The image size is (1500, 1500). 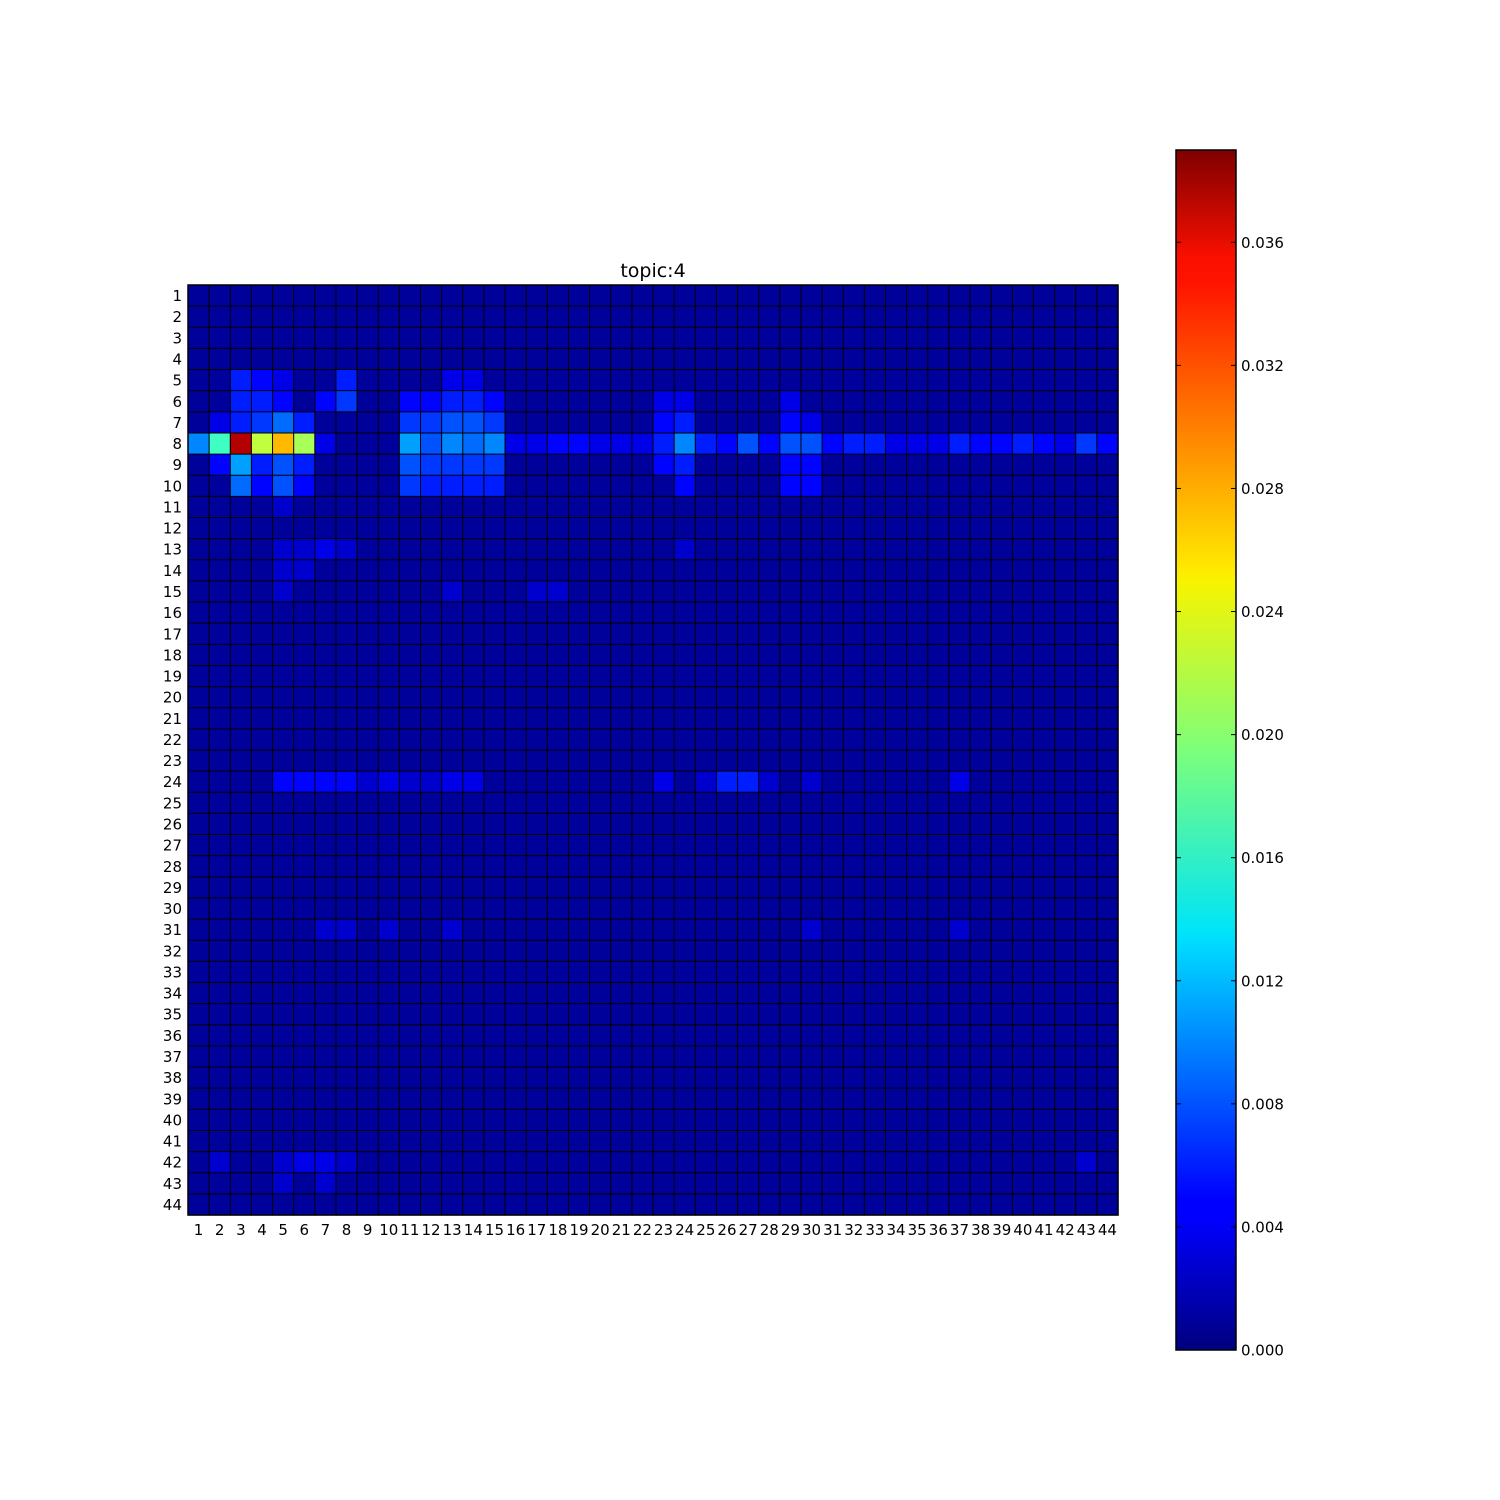 I want to click on colorbar-tick-label: 0.020, so click(x=1262, y=735).